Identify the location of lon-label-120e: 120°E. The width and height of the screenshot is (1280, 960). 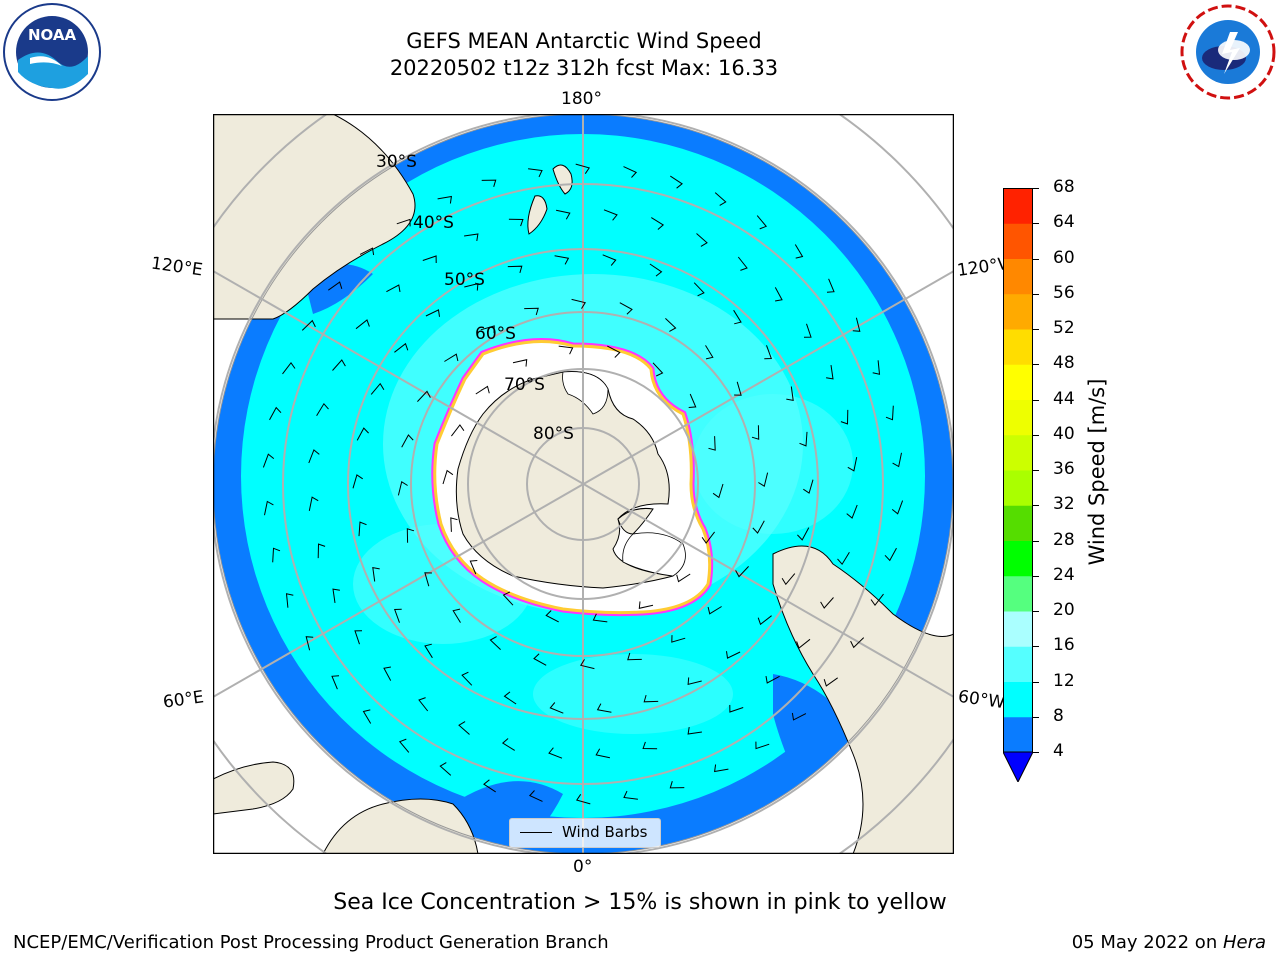
(176, 267).